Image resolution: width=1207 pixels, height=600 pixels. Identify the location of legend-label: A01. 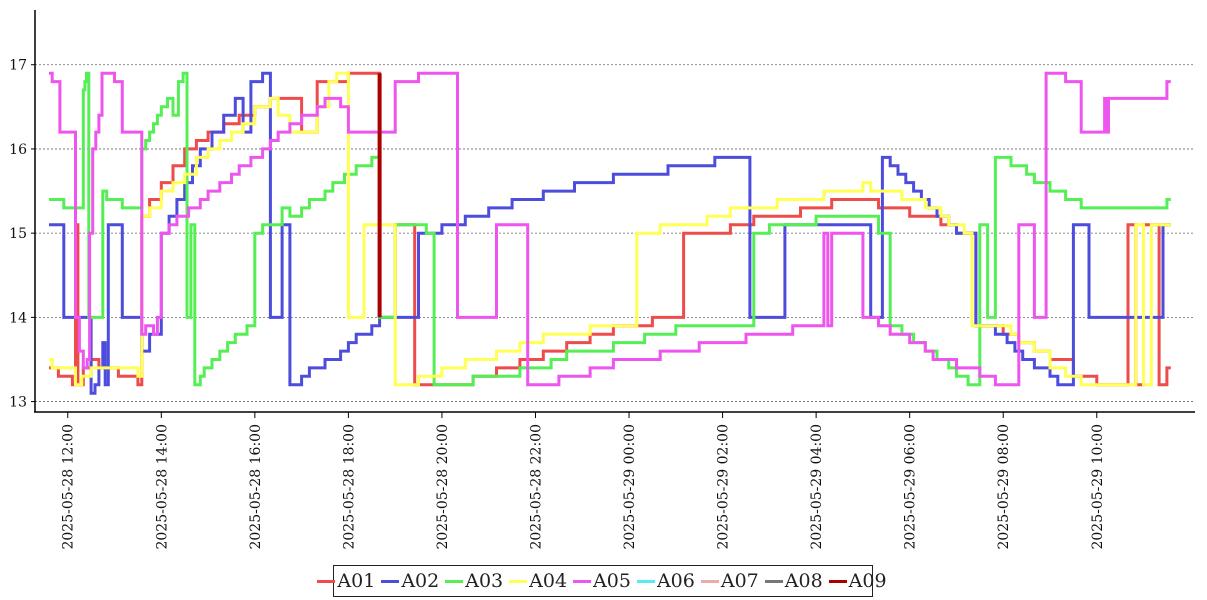
(356, 581).